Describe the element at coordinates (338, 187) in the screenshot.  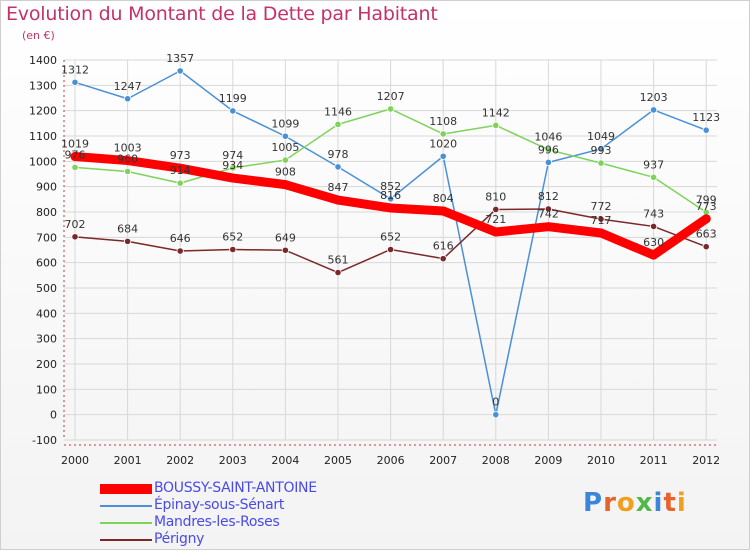
I see `data-label: 847` at that location.